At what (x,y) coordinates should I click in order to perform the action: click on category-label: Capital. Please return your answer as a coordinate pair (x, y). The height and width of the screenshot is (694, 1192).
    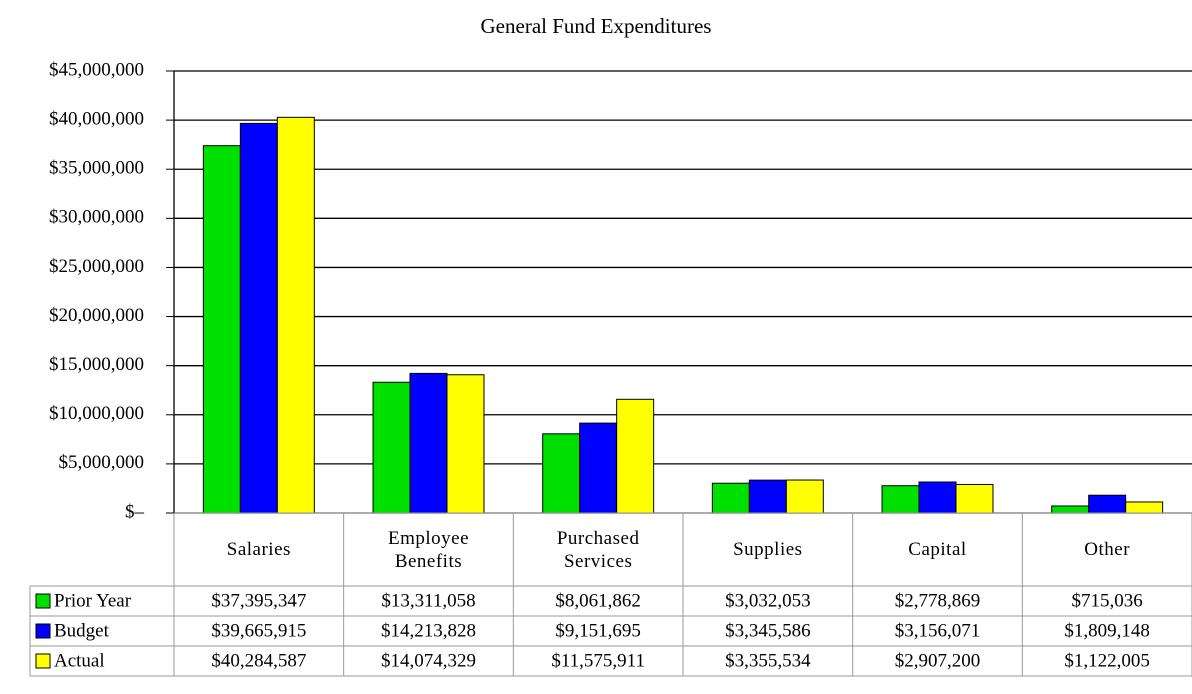
    Looking at the image, I should click on (937, 549).